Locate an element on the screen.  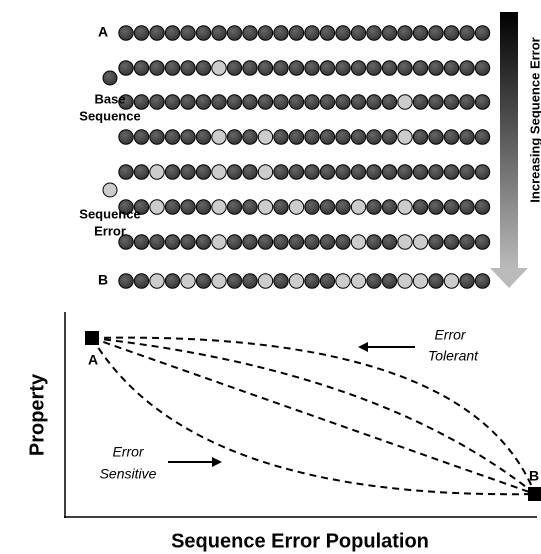
point-label: B is located at coordinates (534, 476).